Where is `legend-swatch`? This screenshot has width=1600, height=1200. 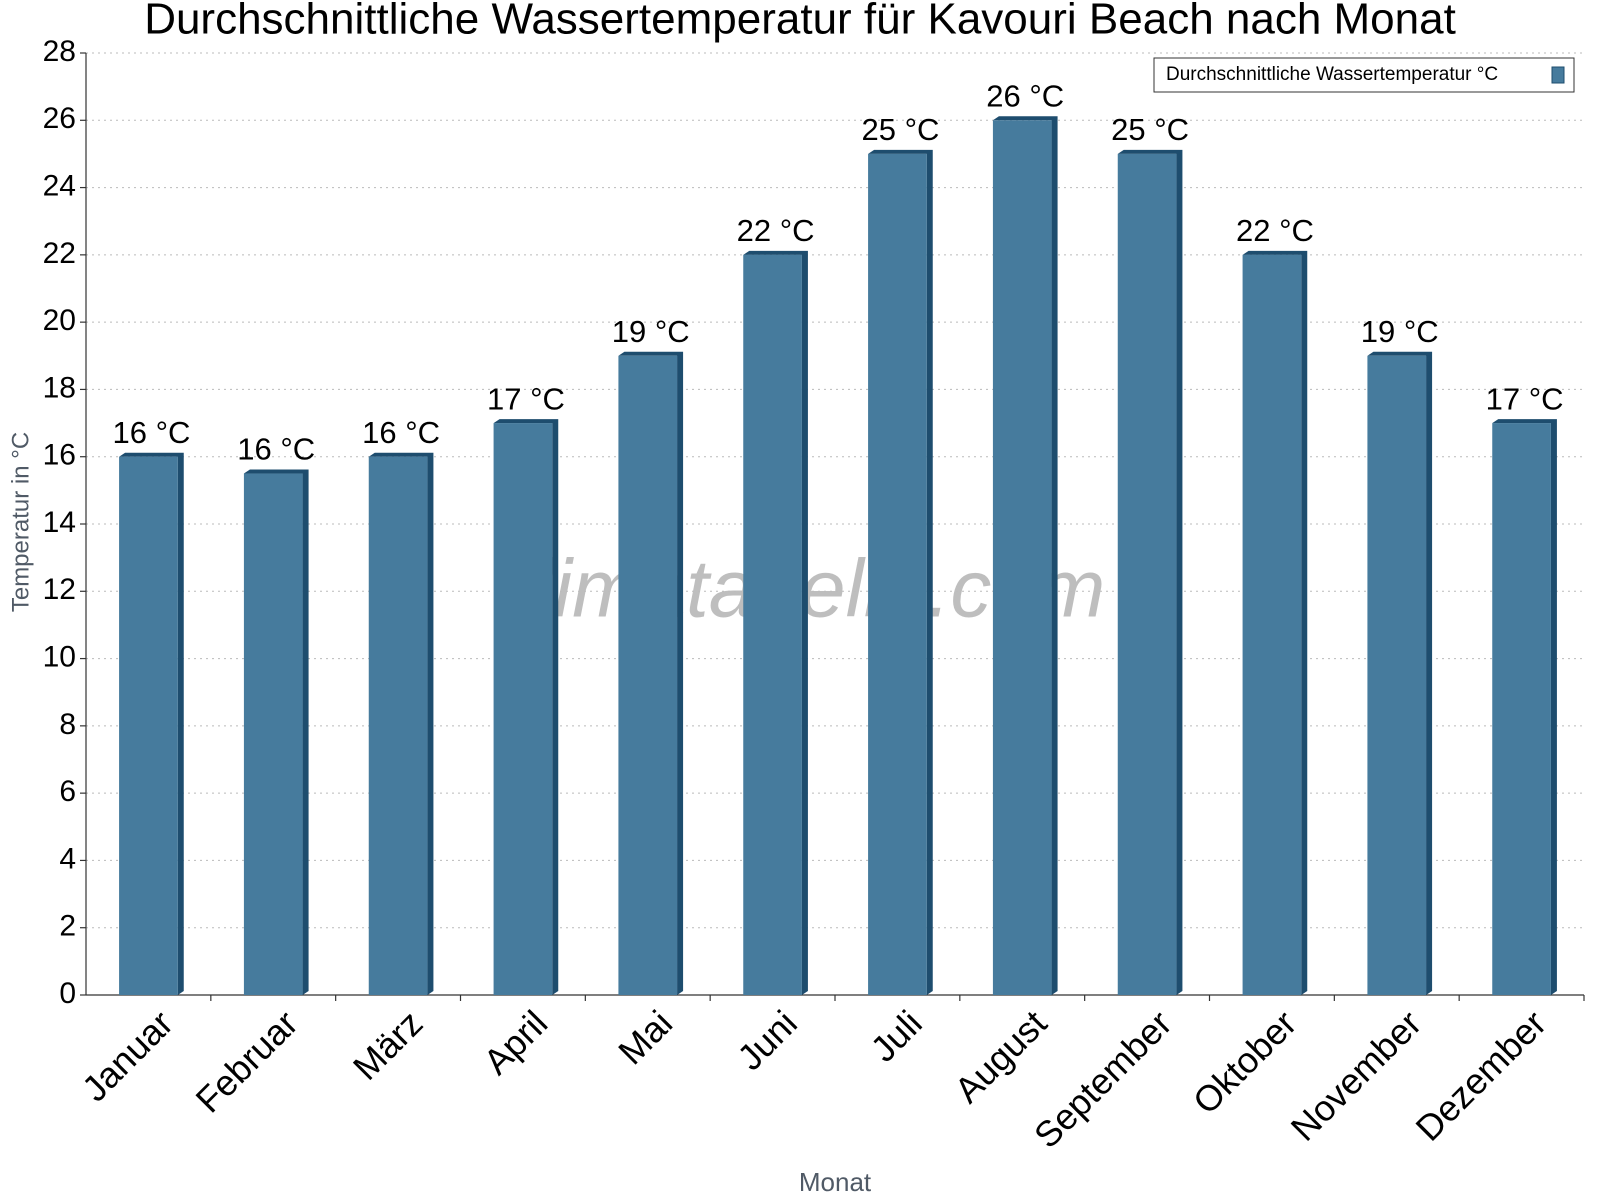 legend-swatch is located at coordinates (1558, 75).